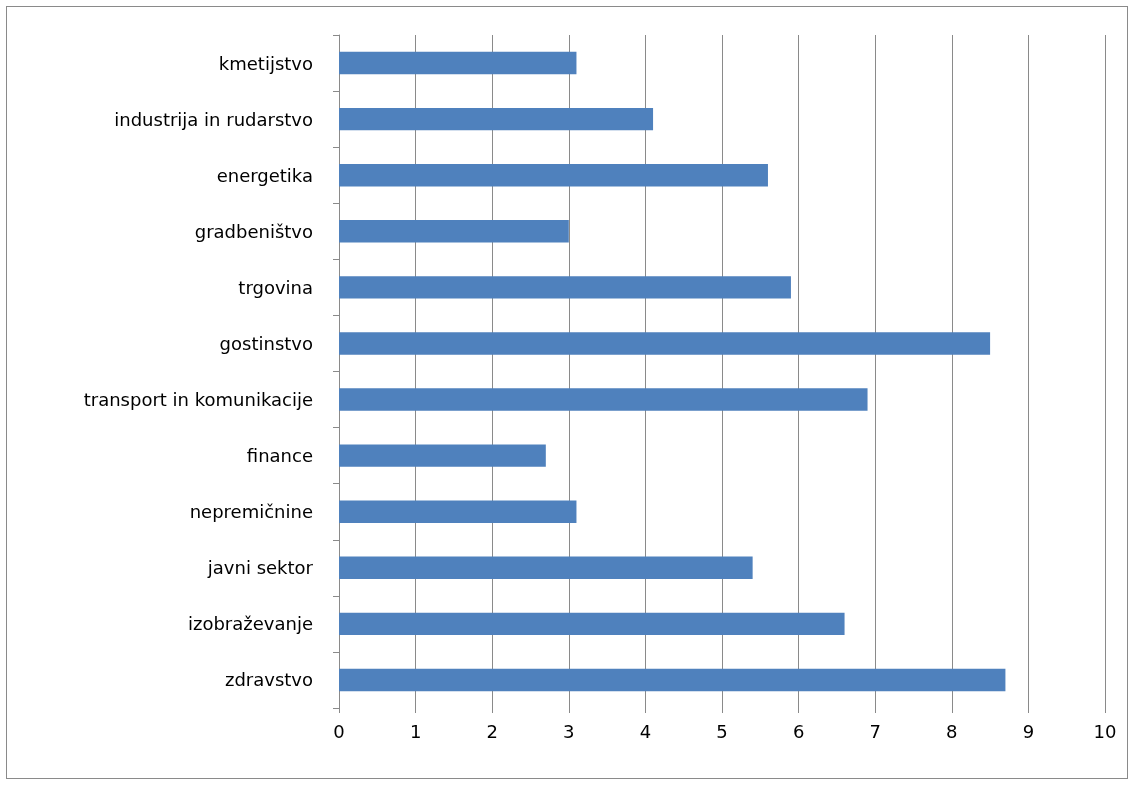  What do you see at coordinates (250, 624) in the screenshot?
I see `y-tick-label: izobraževanje` at bounding box center [250, 624].